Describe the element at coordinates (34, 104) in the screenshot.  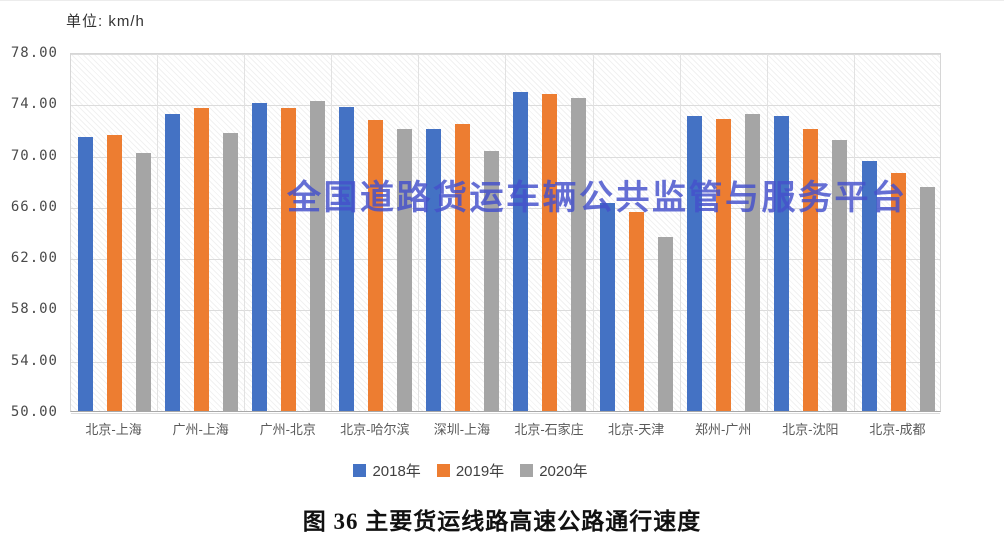
I see `y-tick-label: 74.00` at that location.